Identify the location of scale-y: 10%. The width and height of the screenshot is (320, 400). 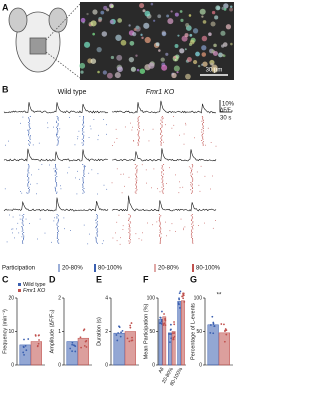
(228, 105).